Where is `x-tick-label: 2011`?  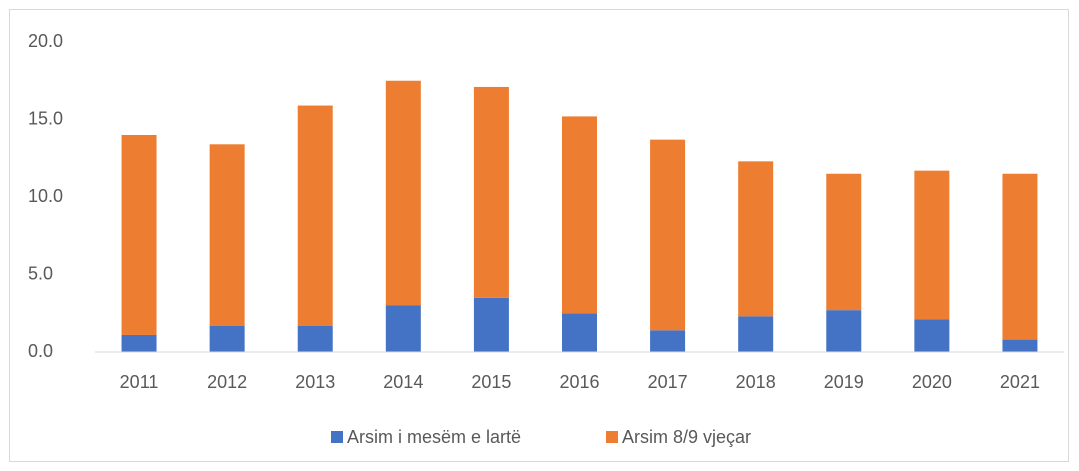 x-tick-label: 2011 is located at coordinates (139, 382).